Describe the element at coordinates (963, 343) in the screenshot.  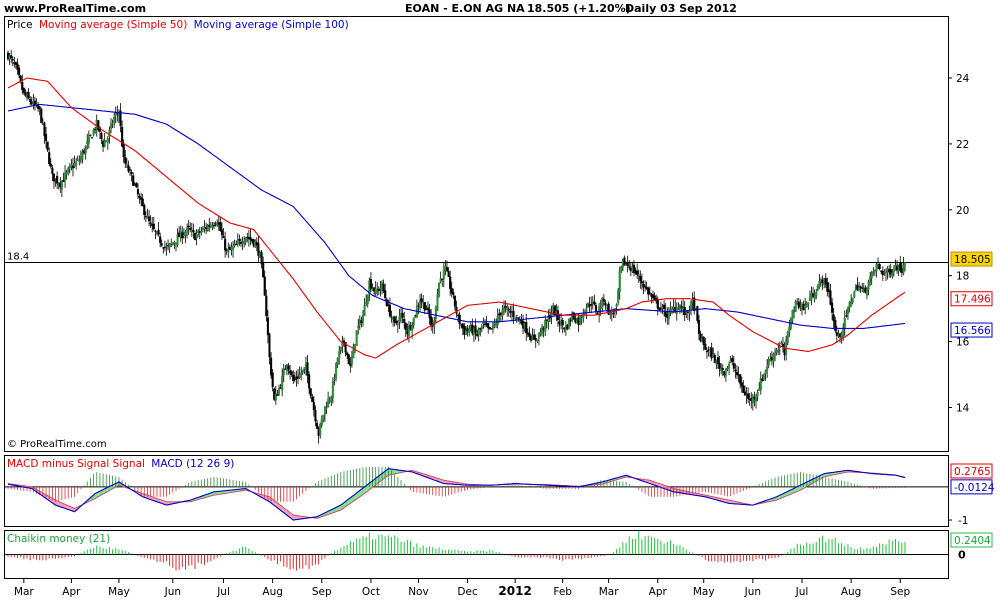
I see `price-tick-label: 16` at that location.